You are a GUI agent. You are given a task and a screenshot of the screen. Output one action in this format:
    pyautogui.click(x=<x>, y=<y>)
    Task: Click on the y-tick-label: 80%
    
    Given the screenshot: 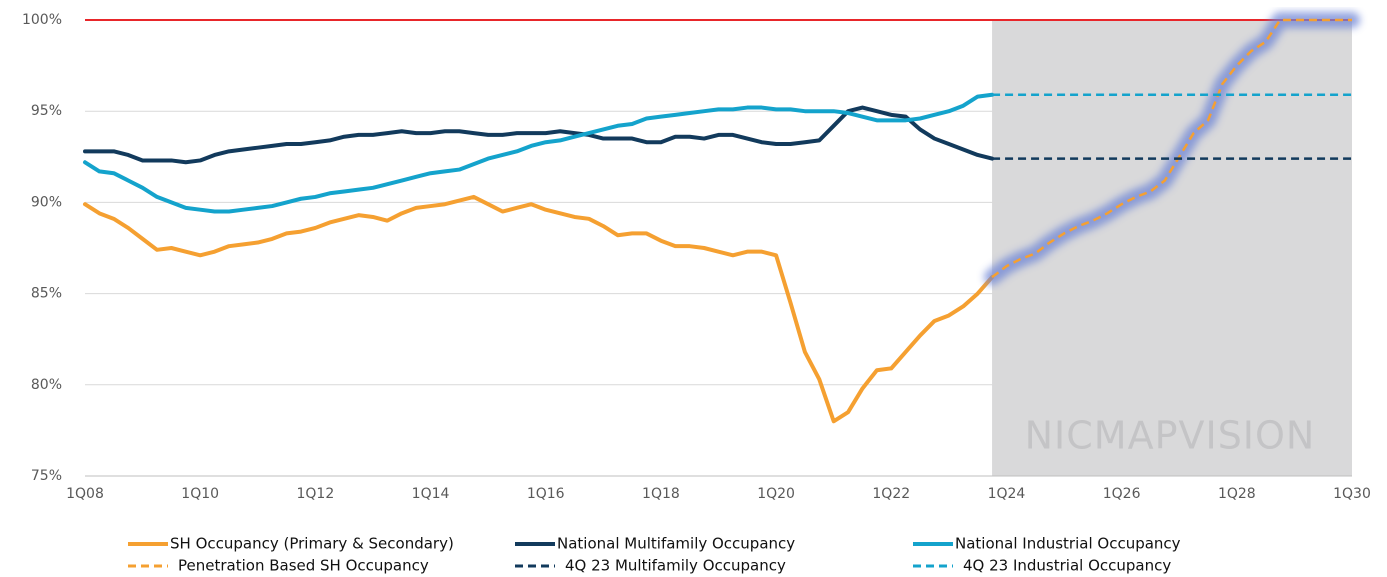 What is the action you would take?
    pyautogui.click(x=46, y=385)
    